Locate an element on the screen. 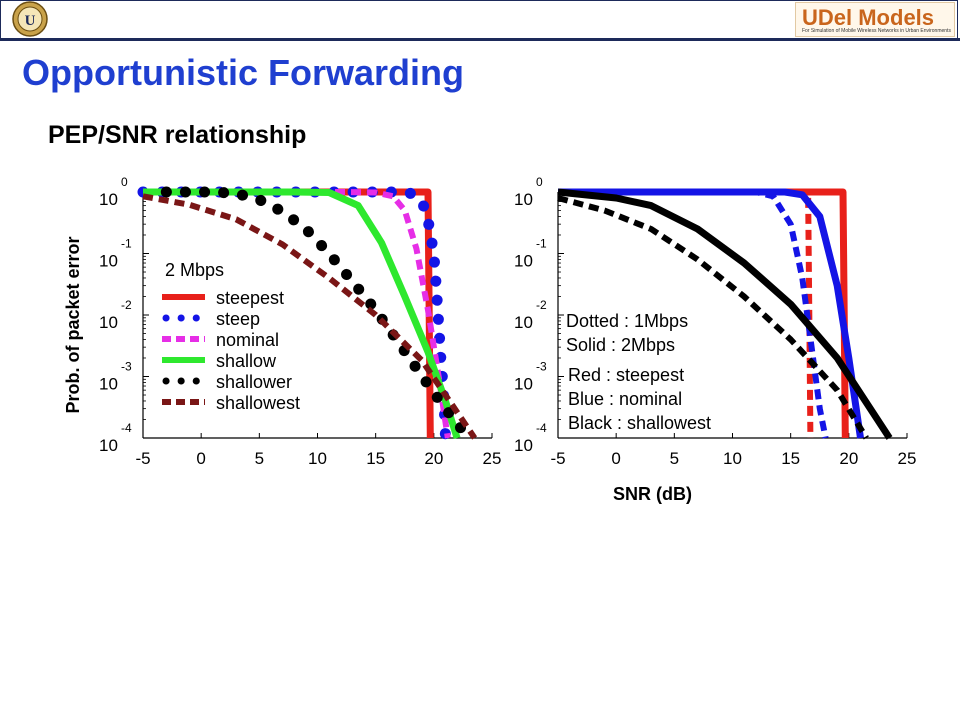 The image size is (960, 720). series-2-line is located at coordinates (686, 314).